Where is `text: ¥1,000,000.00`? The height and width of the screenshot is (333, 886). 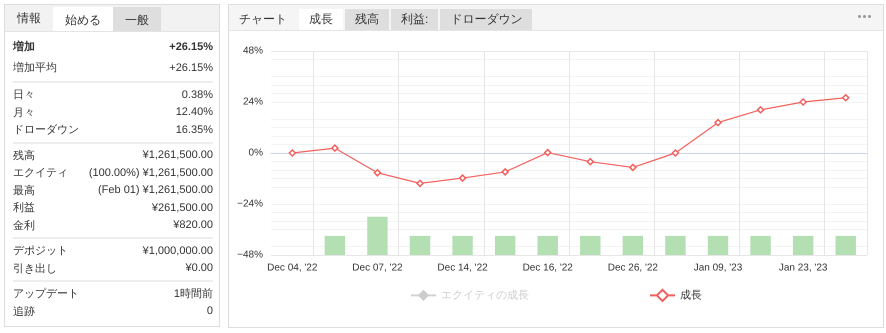 text: ¥1,000,000.00 is located at coordinates (177, 250).